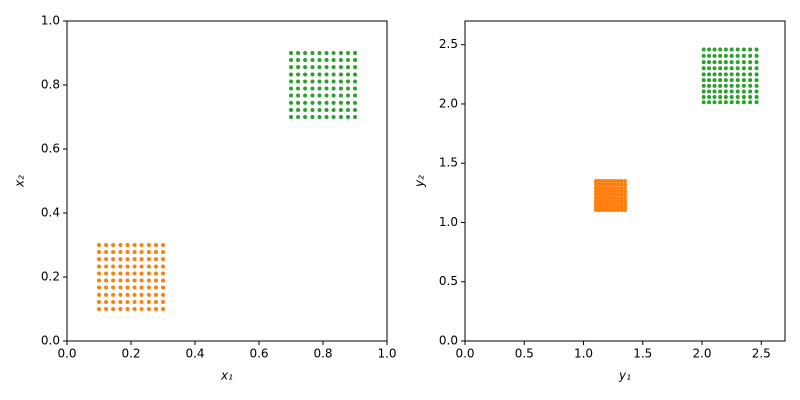 The image size is (800, 400). Describe the element at coordinates (448, 341) in the screenshot. I see `y-tick-label: 0.0` at that location.